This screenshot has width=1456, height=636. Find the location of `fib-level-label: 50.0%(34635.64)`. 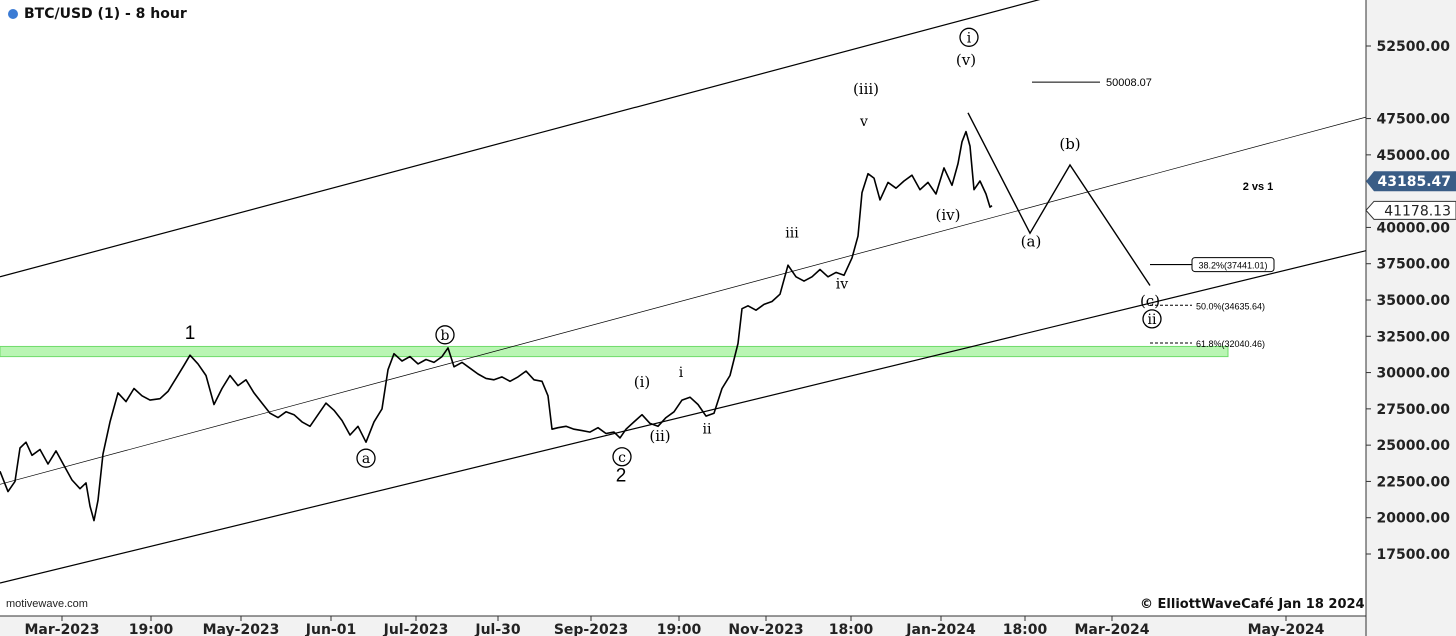

fib-level-label: 50.0%(34635.64) is located at coordinates (1230, 306).